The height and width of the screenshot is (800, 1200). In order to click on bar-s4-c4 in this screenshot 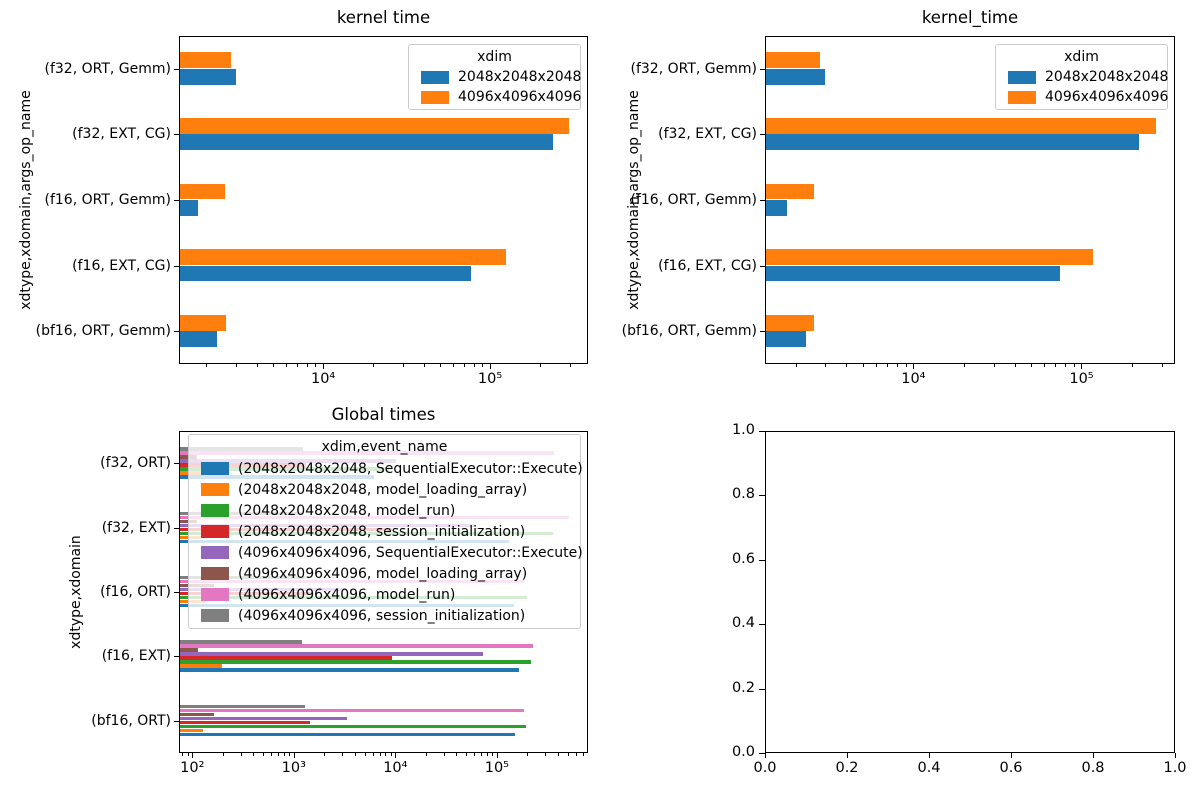, I will do `click(263, 718)`.